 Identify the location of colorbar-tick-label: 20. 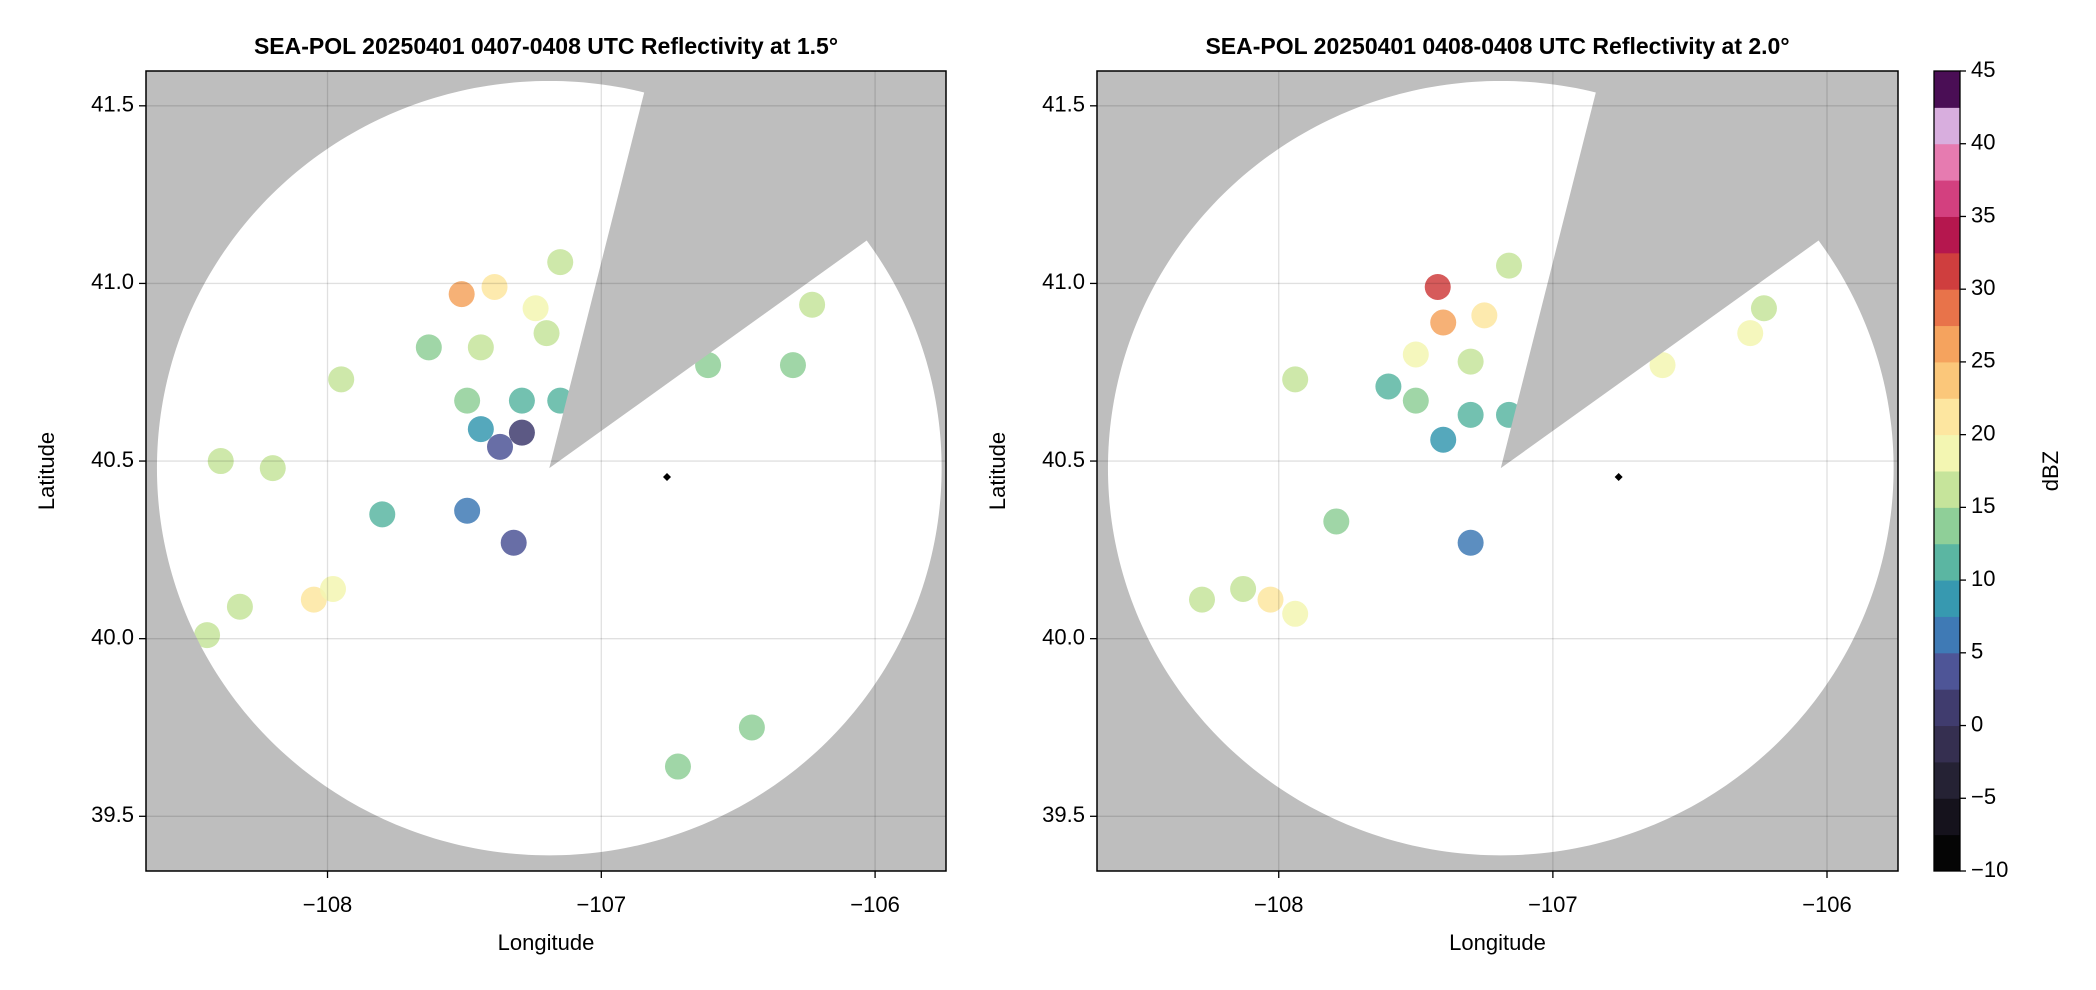
(1983, 432).